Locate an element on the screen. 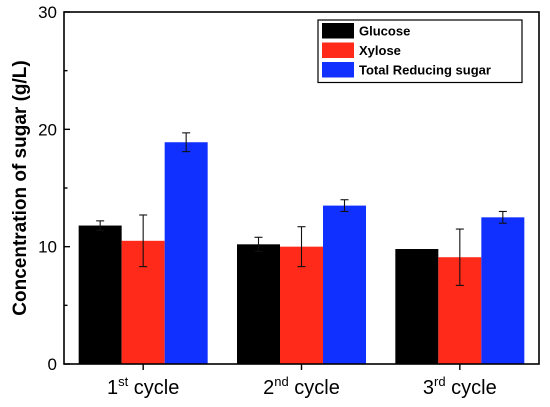 The height and width of the screenshot is (407, 550). legend-label: Xylose is located at coordinates (380, 50).